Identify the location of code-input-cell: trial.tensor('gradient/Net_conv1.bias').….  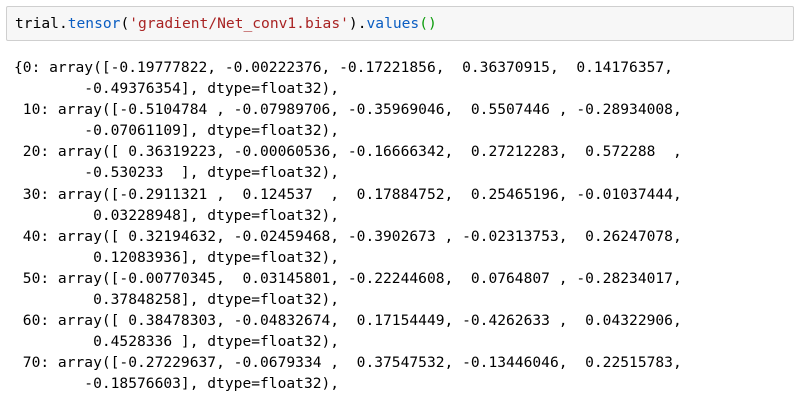
(400, 23).